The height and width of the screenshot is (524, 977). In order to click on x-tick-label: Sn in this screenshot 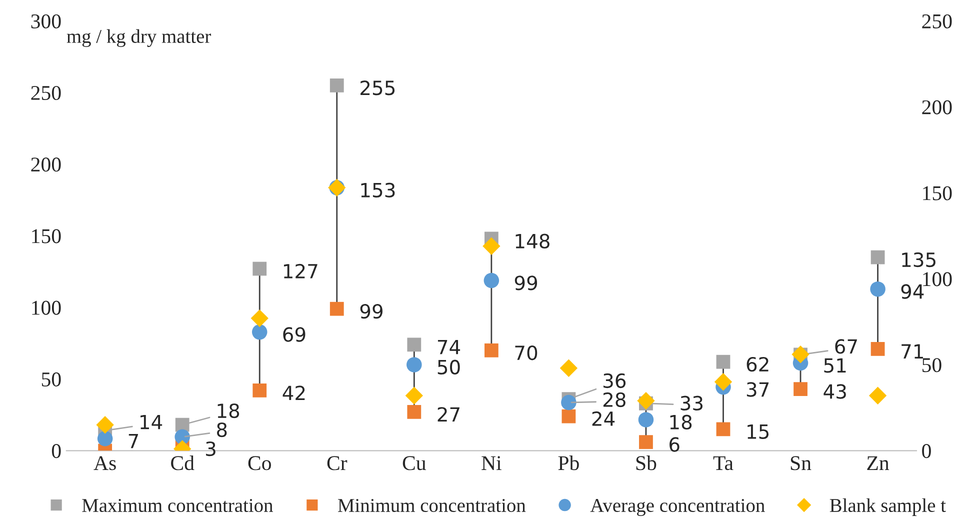, I will do `click(801, 463)`.